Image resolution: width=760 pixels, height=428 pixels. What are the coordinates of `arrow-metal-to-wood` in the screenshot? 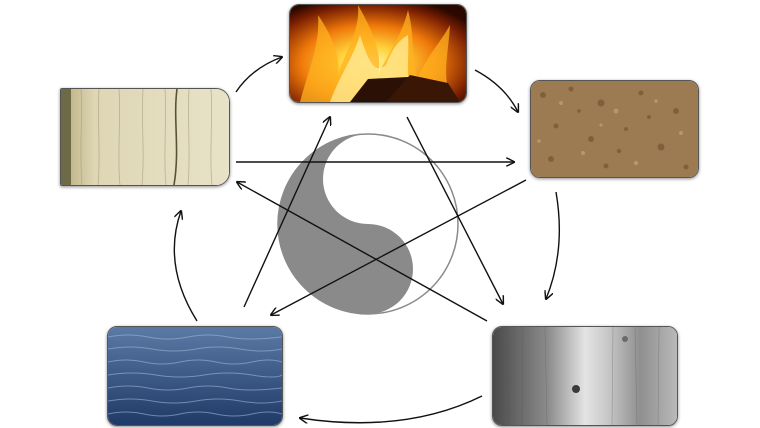 It's located at (362, 252).